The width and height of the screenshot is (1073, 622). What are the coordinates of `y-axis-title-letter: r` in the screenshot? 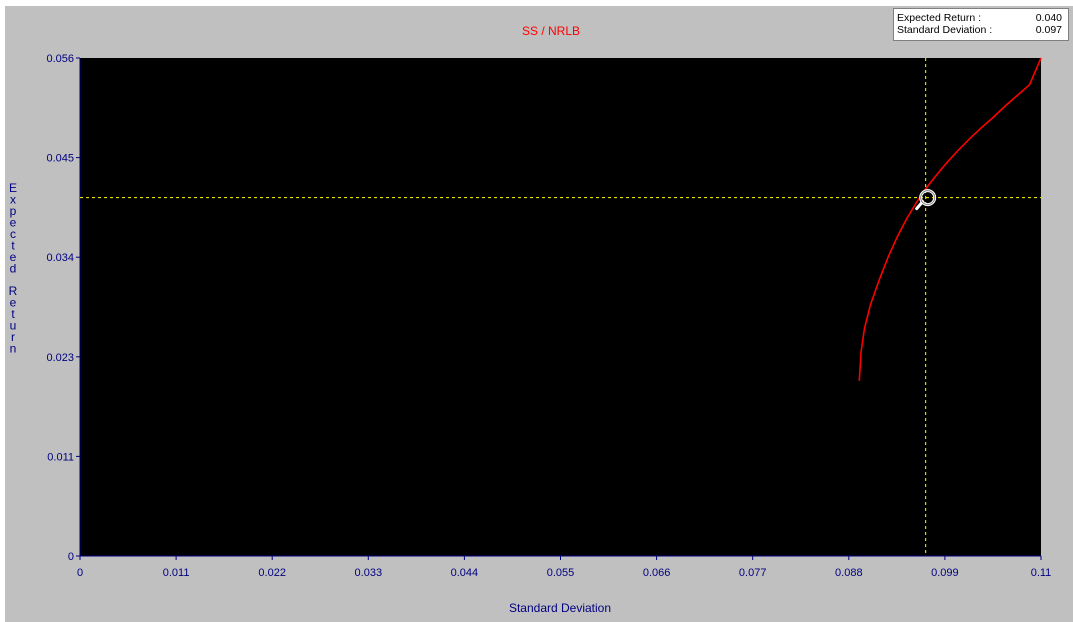 It's located at (13, 337).